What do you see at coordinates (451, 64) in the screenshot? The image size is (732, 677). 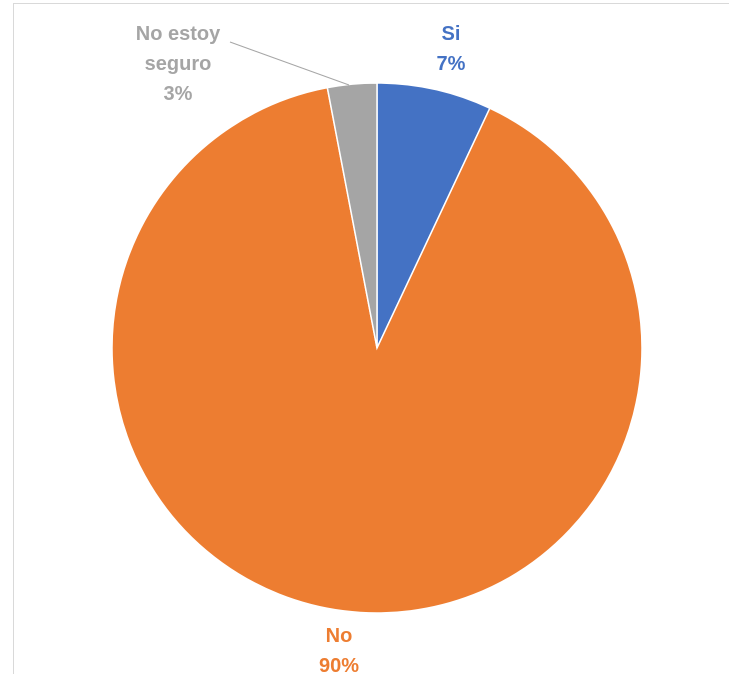 I see `data-label-percent: 7%` at bounding box center [451, 64].